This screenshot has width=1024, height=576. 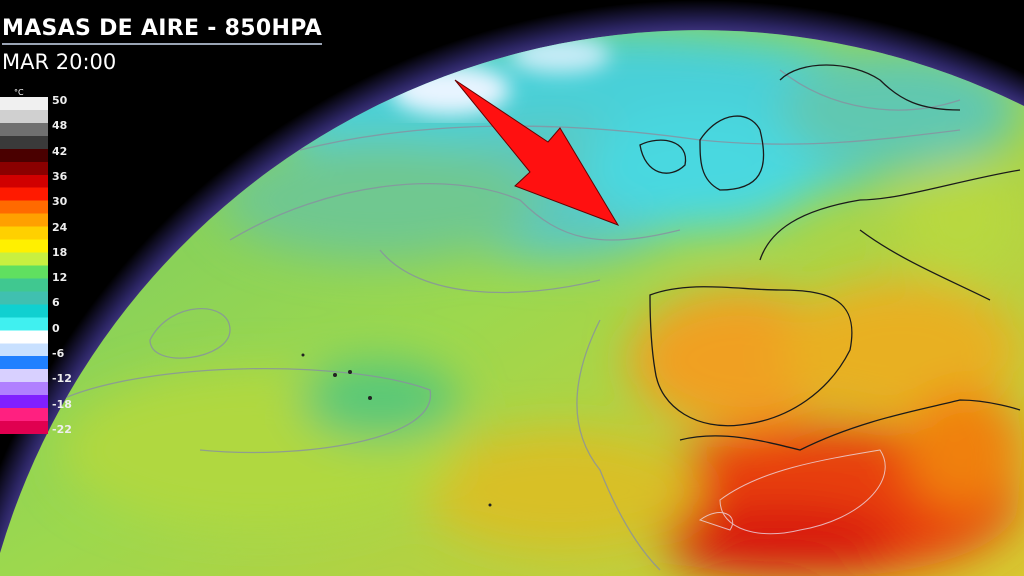 What do you see at coordinates (58, 353) in the screenshot?
I see `legend-label: -6` at bounding box center [58, 353].